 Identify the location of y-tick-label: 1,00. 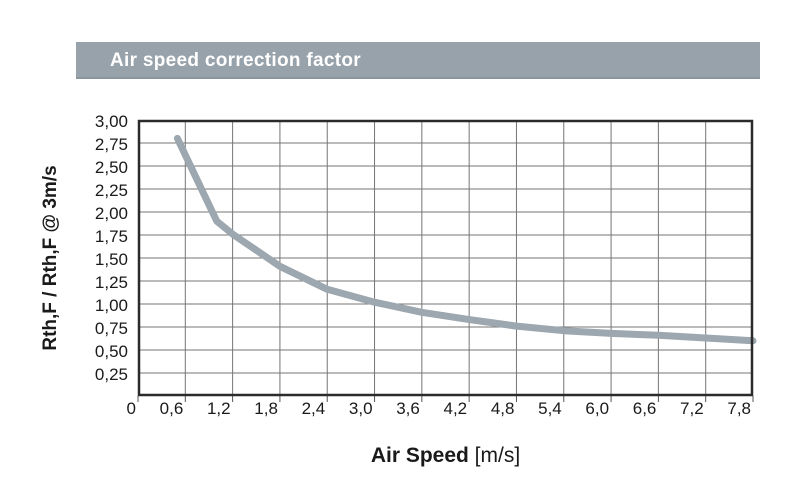
(111, 305).